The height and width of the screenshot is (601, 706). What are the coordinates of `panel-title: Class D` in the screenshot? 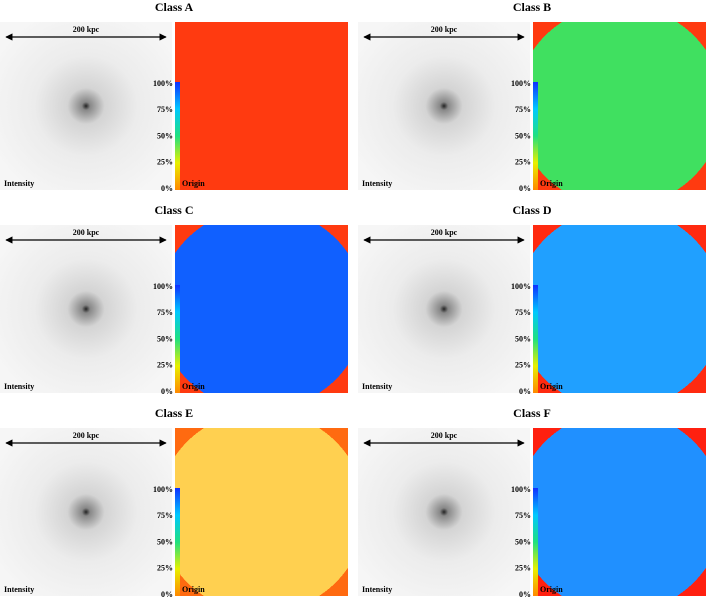 It's located at (531, 210).